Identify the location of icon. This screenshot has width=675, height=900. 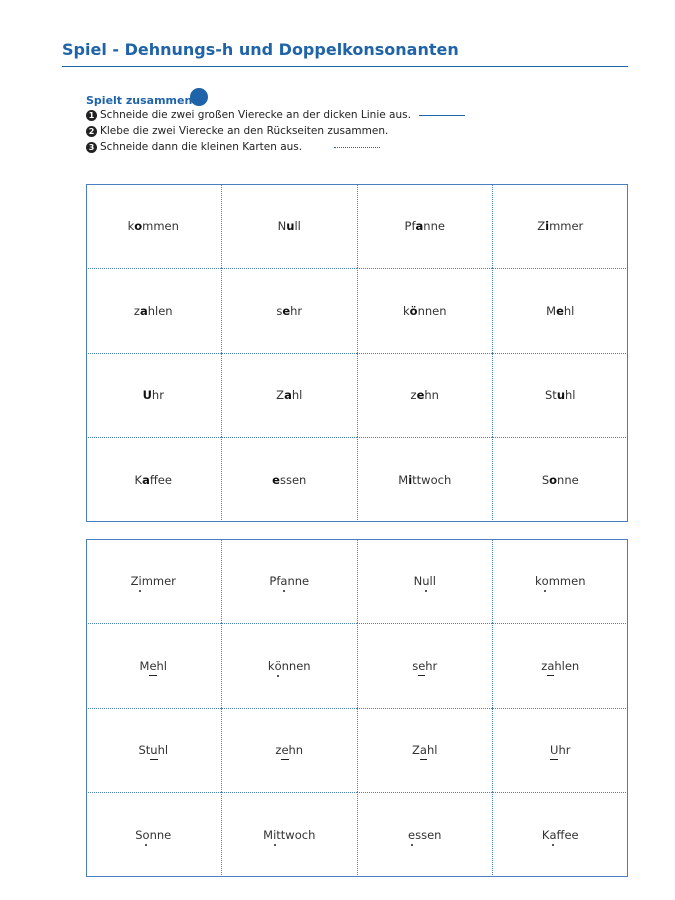
(199, 97).